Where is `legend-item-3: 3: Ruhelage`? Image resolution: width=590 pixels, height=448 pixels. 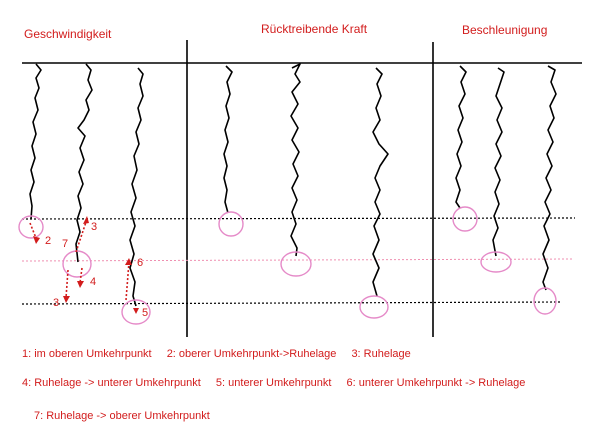
legend-item-3: 3: Ruhelage is located at coordinates (381, 354).